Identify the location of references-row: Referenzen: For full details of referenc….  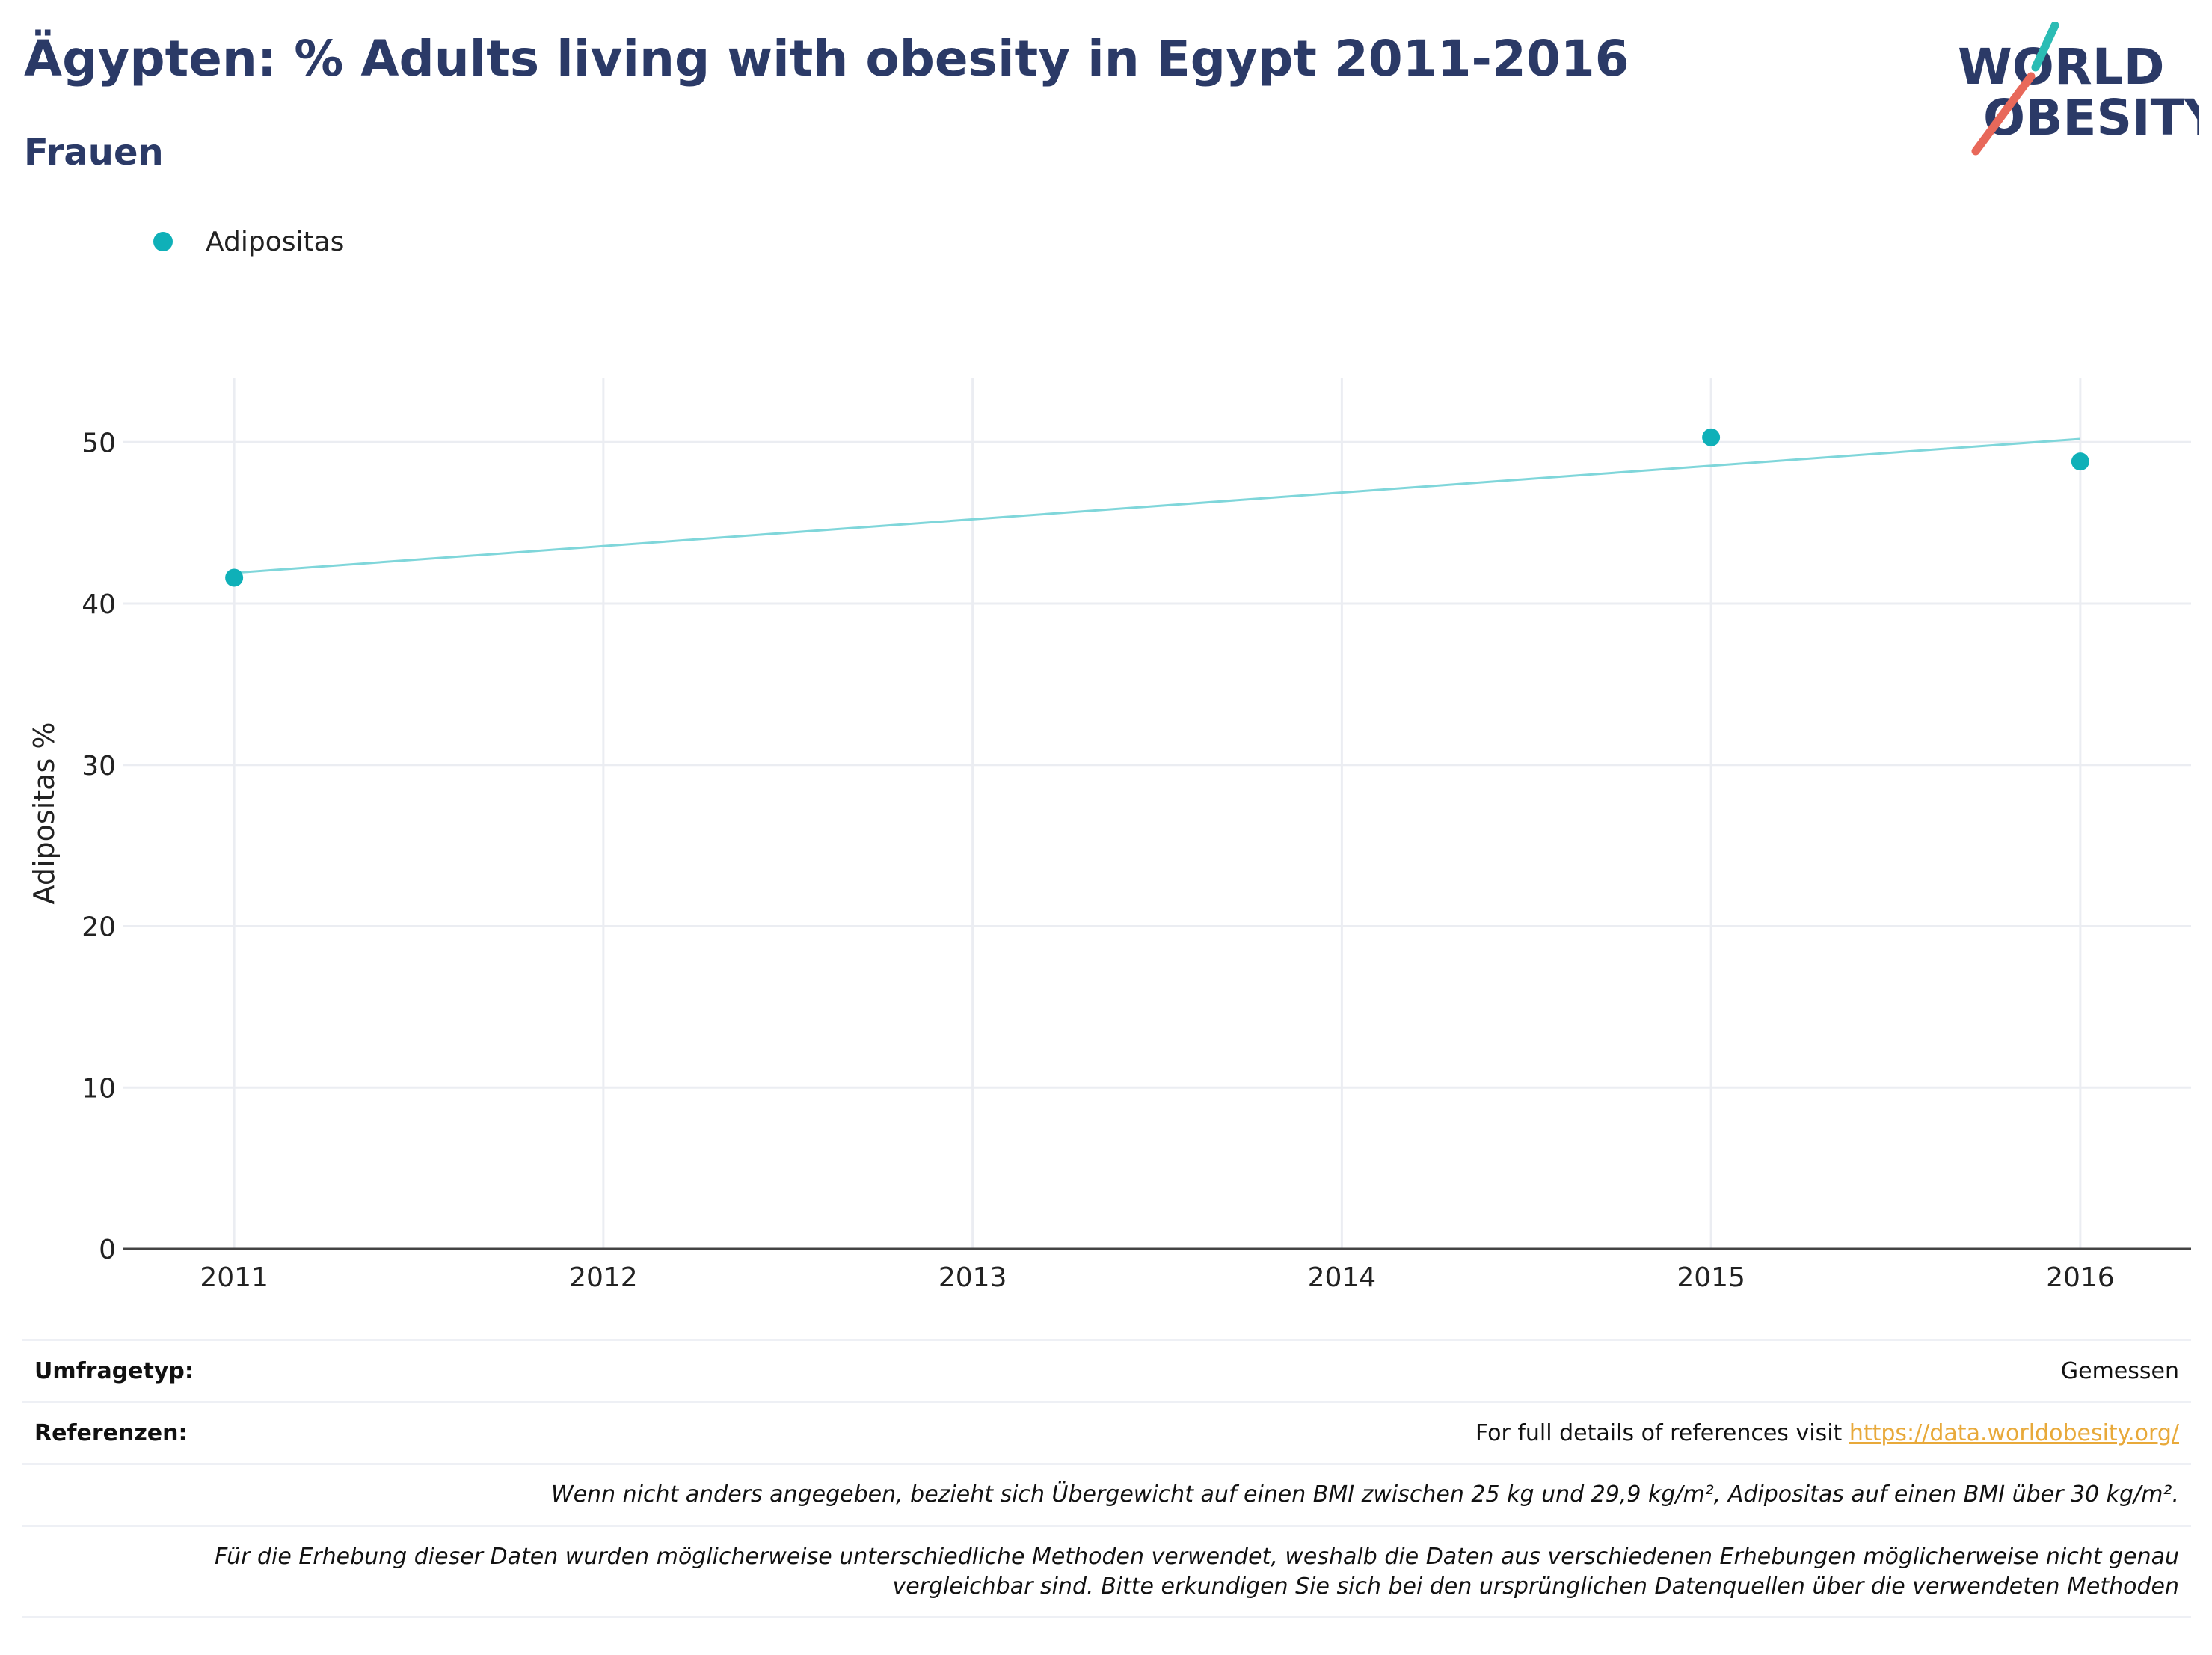
(1106, 1432).